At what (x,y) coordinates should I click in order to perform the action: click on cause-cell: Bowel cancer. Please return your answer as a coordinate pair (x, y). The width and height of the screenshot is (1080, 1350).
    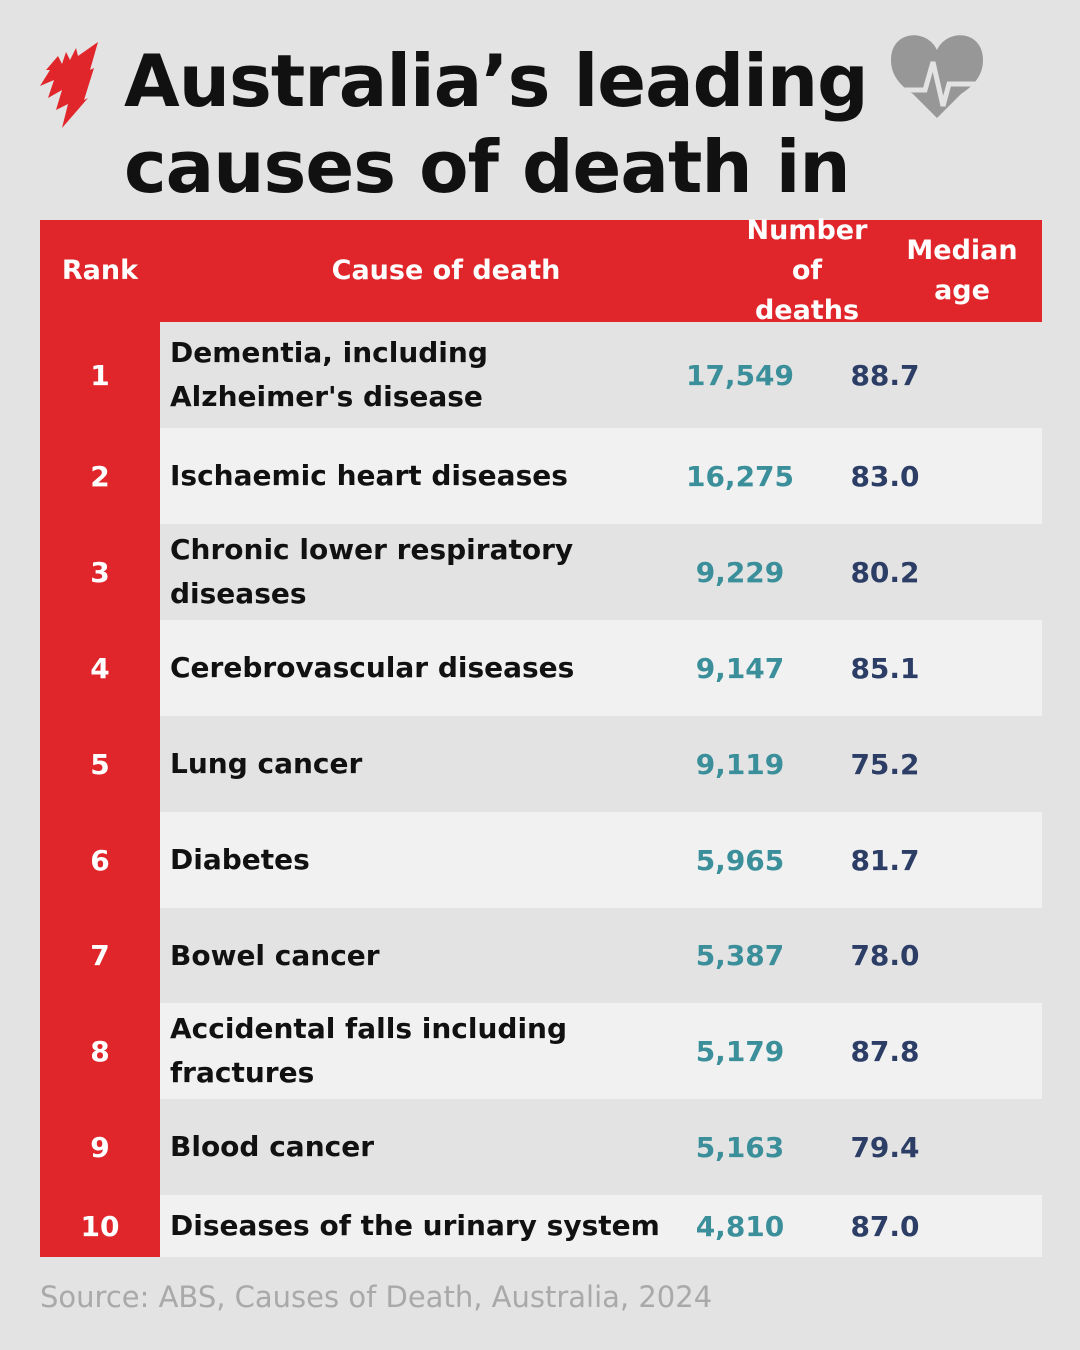
    Looking at the image, I should click on (275, 955).